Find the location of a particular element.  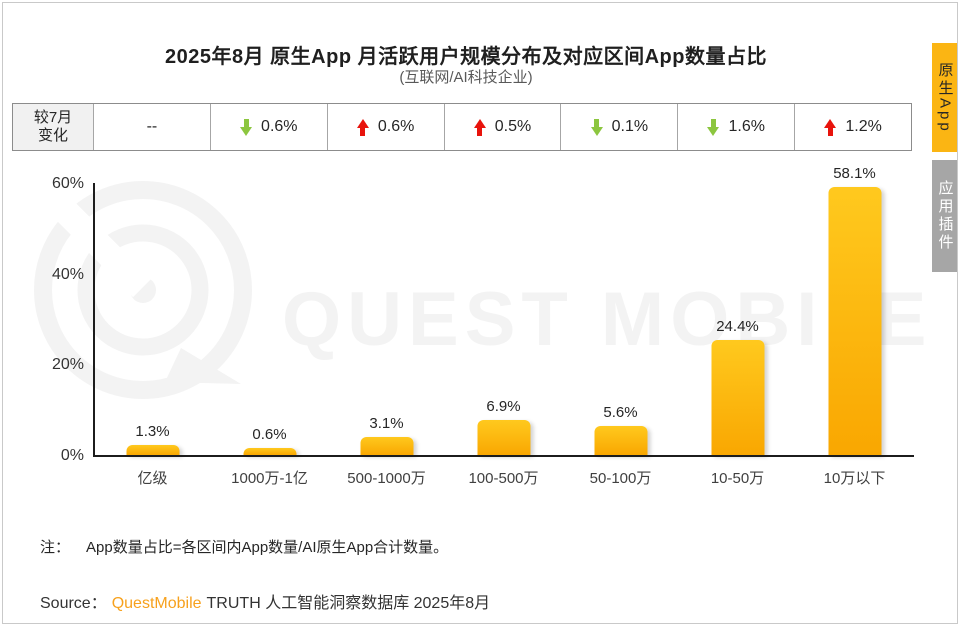

change-value: 0.1% is located at coordinates (630, 126).